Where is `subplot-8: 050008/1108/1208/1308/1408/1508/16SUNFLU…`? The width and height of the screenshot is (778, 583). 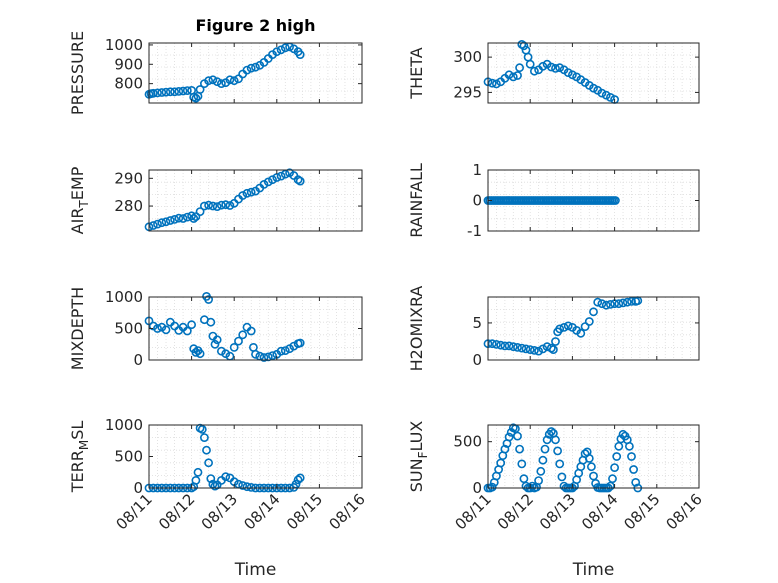
subplot-8: 050008/1108/1208/1308/1408/1508/16SUNFLU… is located at coordinates (556, 500).